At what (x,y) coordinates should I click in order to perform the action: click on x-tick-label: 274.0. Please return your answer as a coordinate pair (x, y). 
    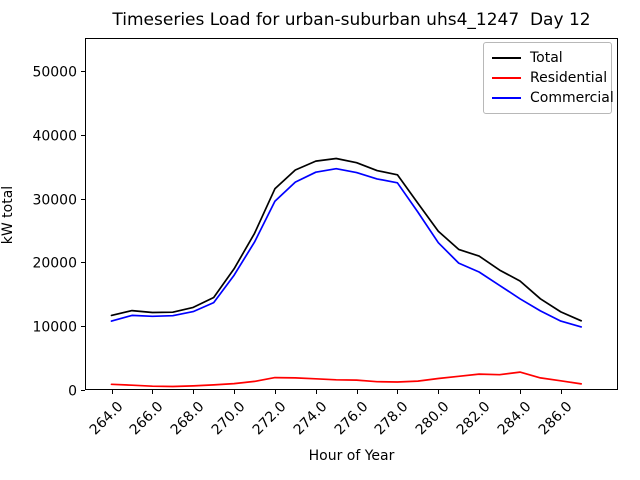
    Looking at the image, I should click on (311, 419).